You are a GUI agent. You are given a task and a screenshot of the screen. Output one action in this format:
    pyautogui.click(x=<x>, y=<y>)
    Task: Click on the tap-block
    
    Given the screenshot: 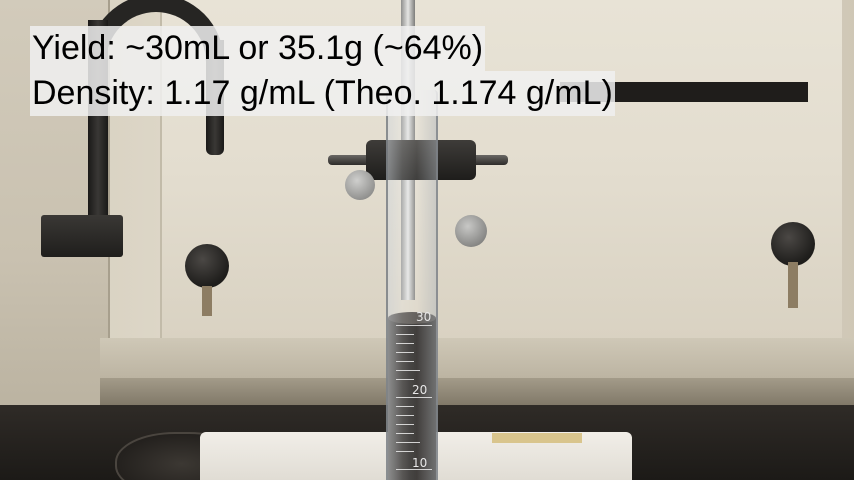 What is the action you would take?
    pyautogui.click(x=82, y=236)
    